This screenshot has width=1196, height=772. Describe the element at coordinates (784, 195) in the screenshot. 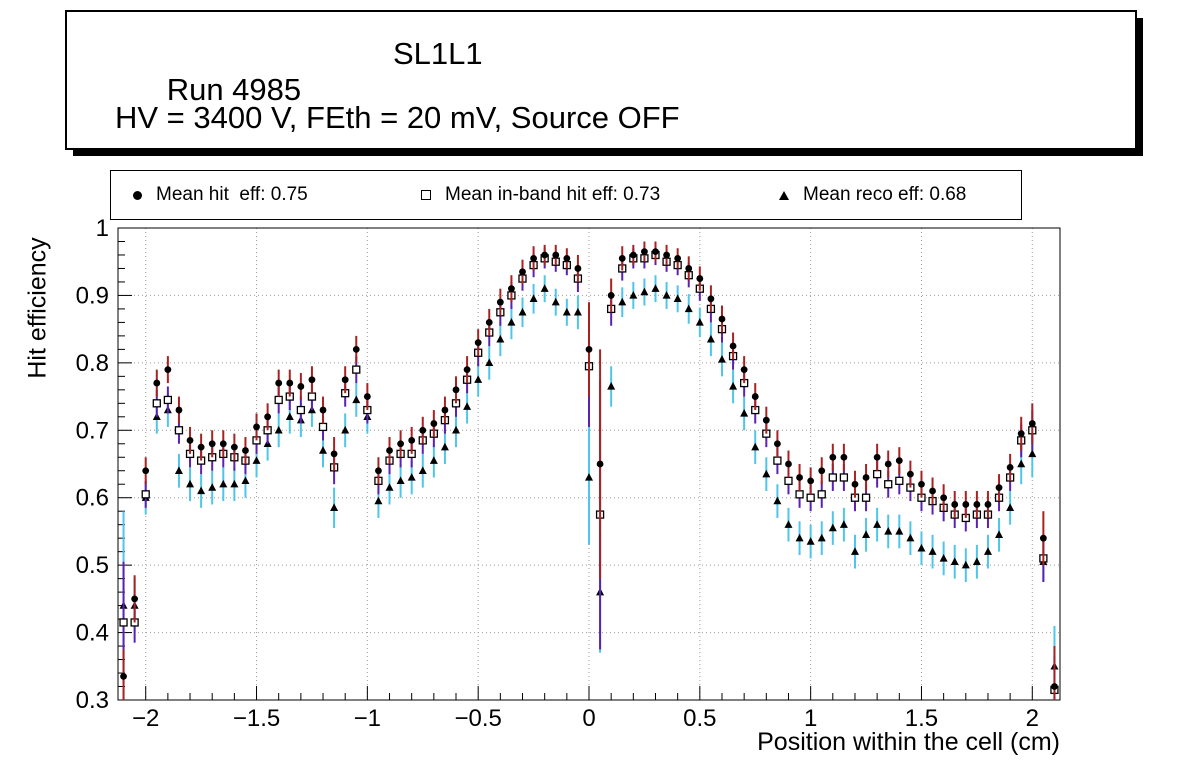

I see `filled-triangle-icon` at that location.